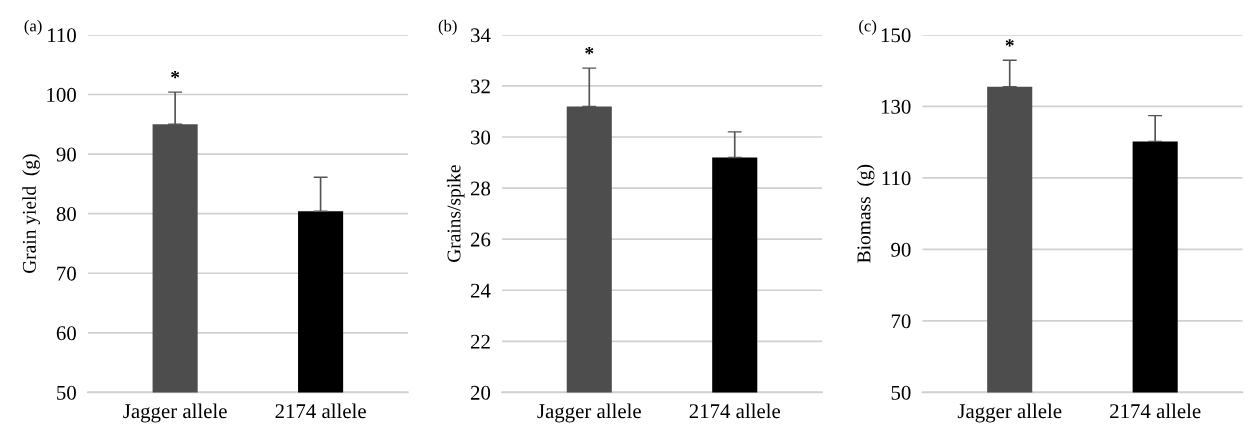 This screenshot has width=1255, height=436. Describe the element at coordinates (66, 214) in the screenshot. I see `y-tick-label: 80` at that location.